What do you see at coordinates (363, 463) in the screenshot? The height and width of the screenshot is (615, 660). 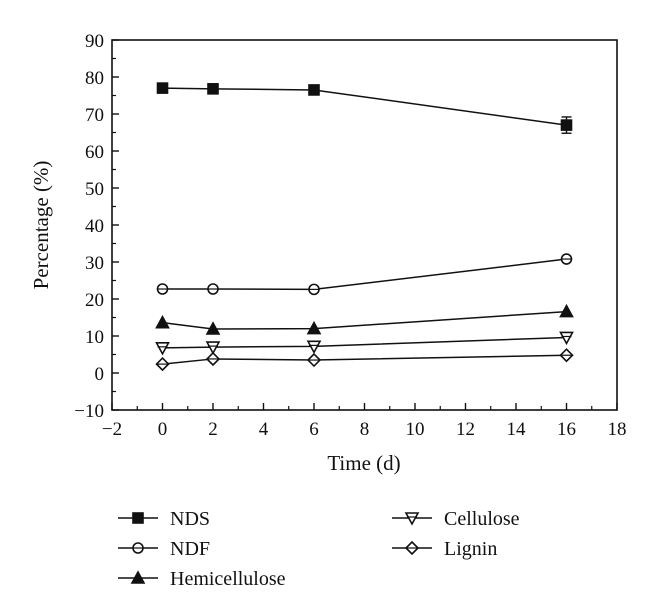 I see `x-axis-title: Time (d)` at bounding box center [363, 463].